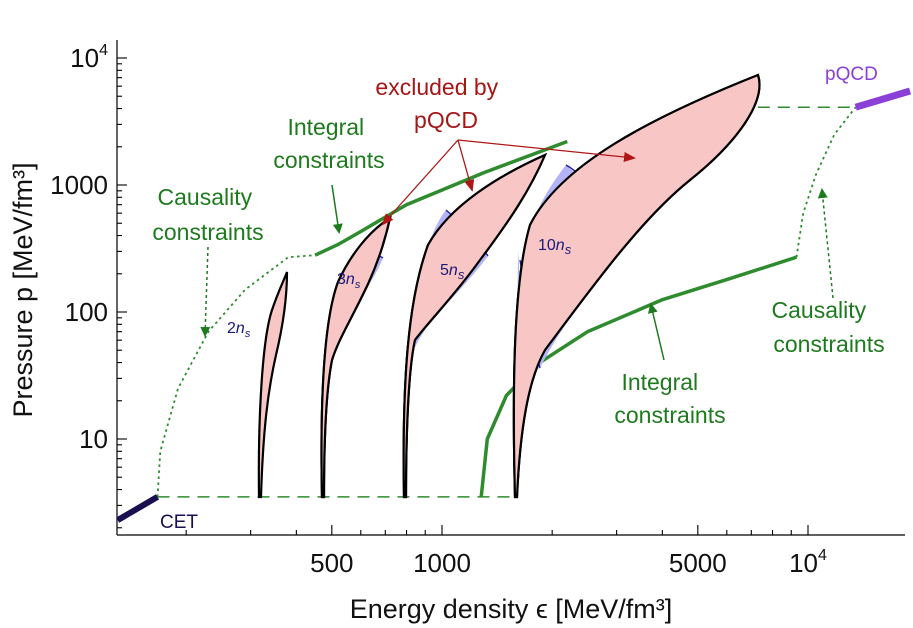  Describe the element at coordinates (179, 522) in the screenshot. I see `cet-label: CET` at that location.